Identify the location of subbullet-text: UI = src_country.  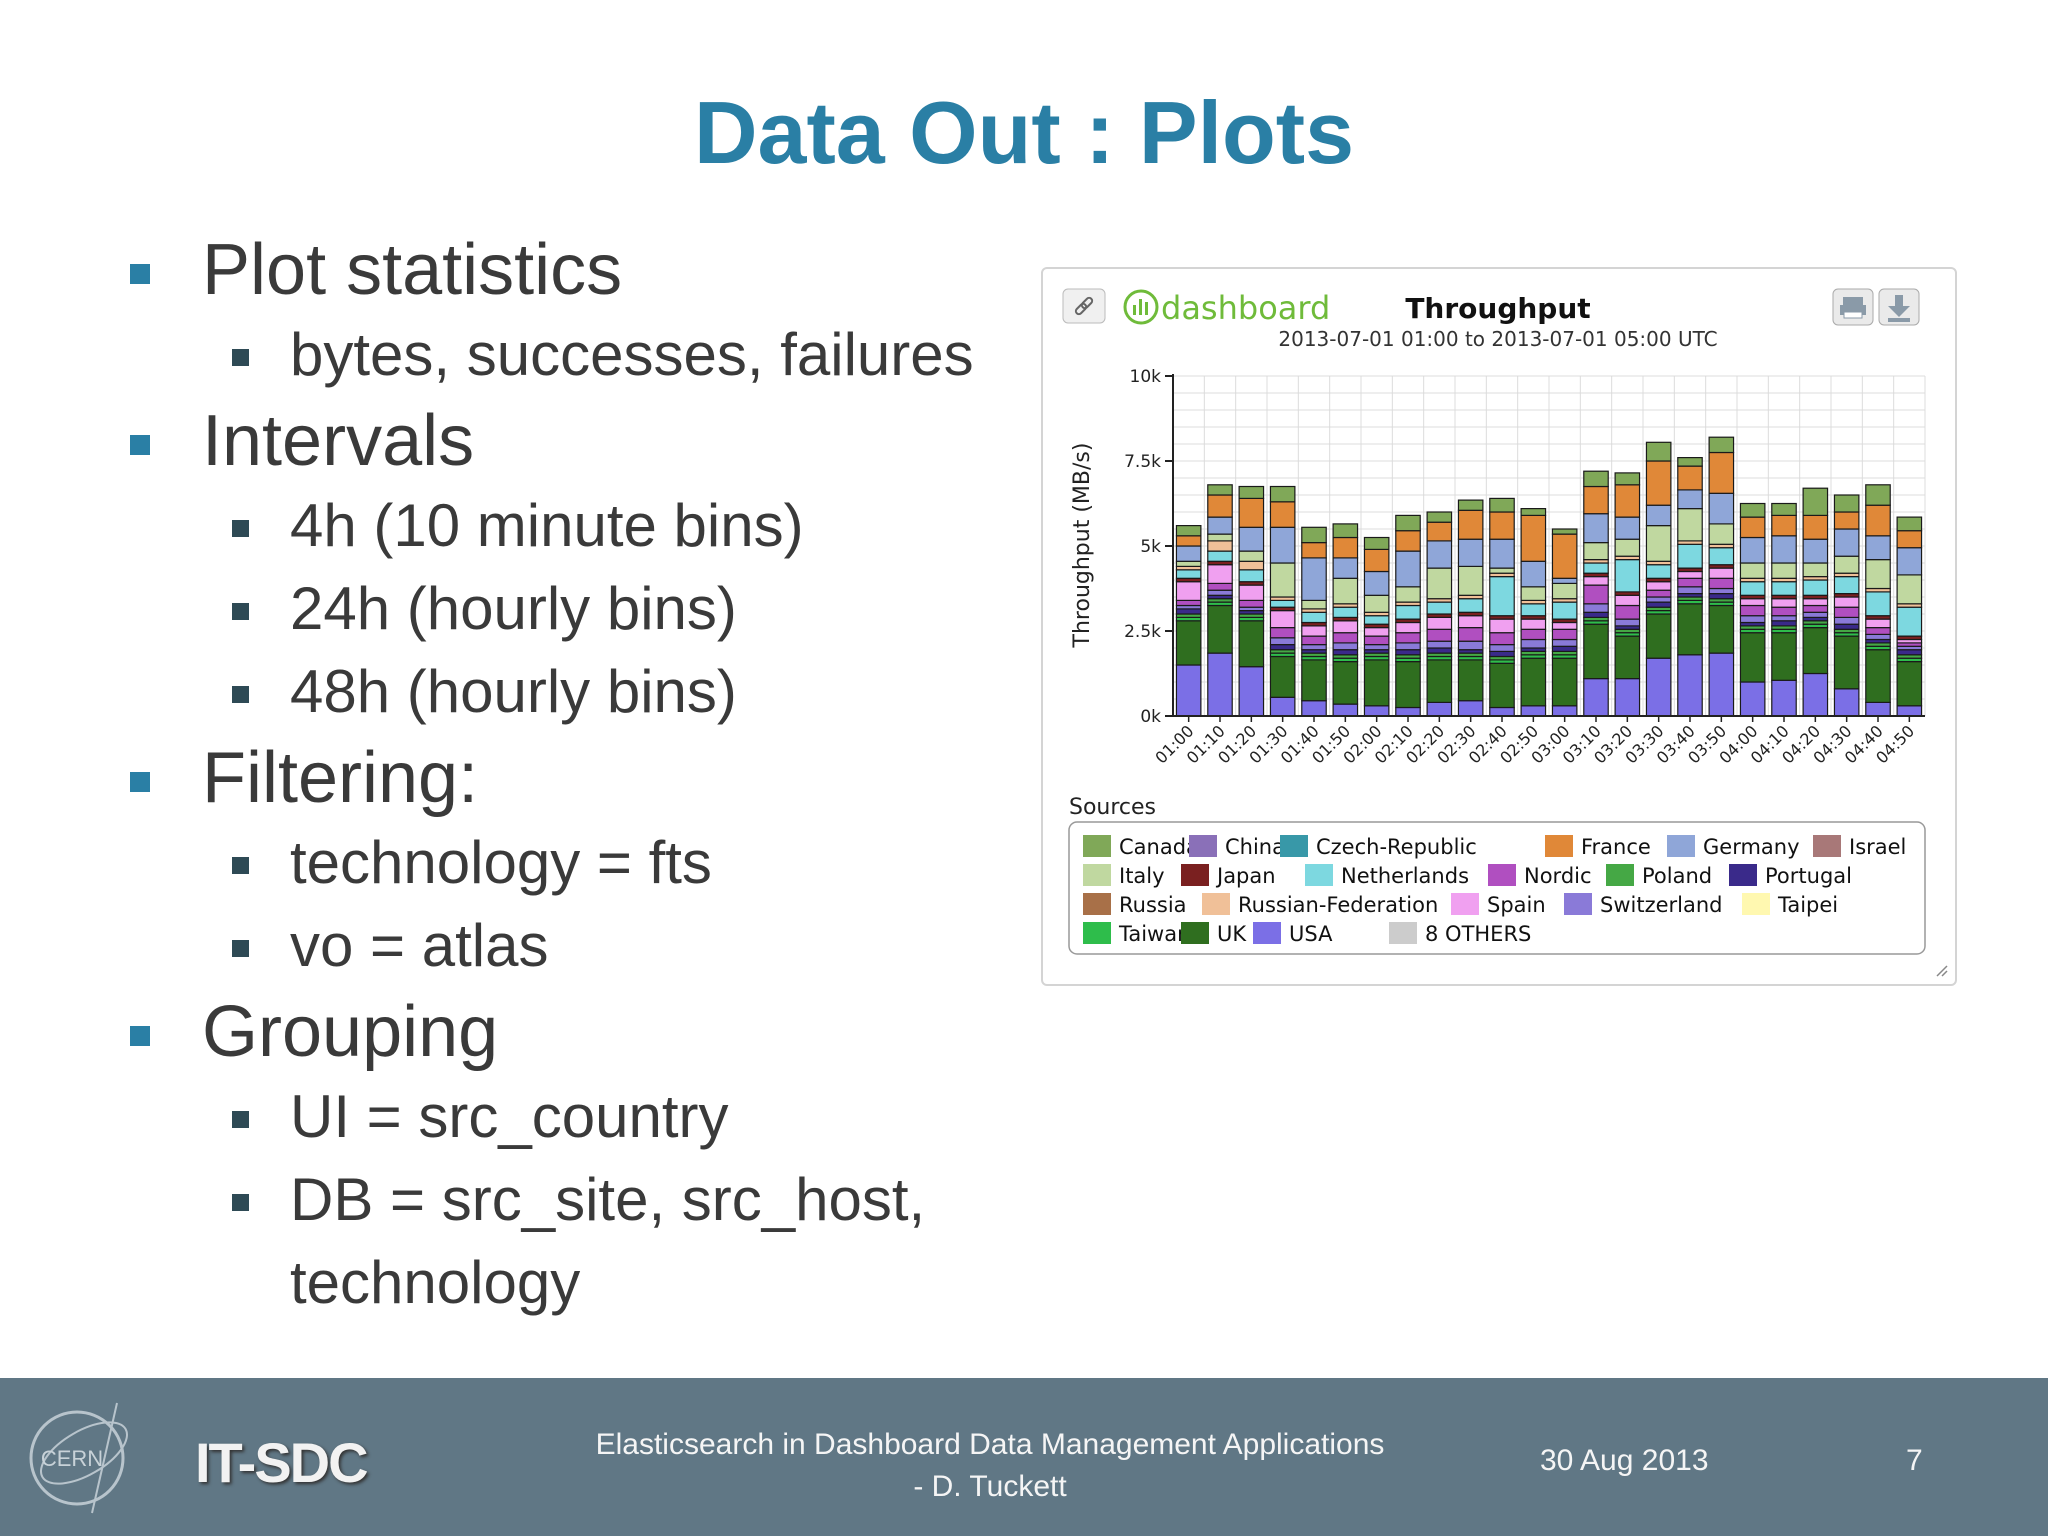
(509, 1116).